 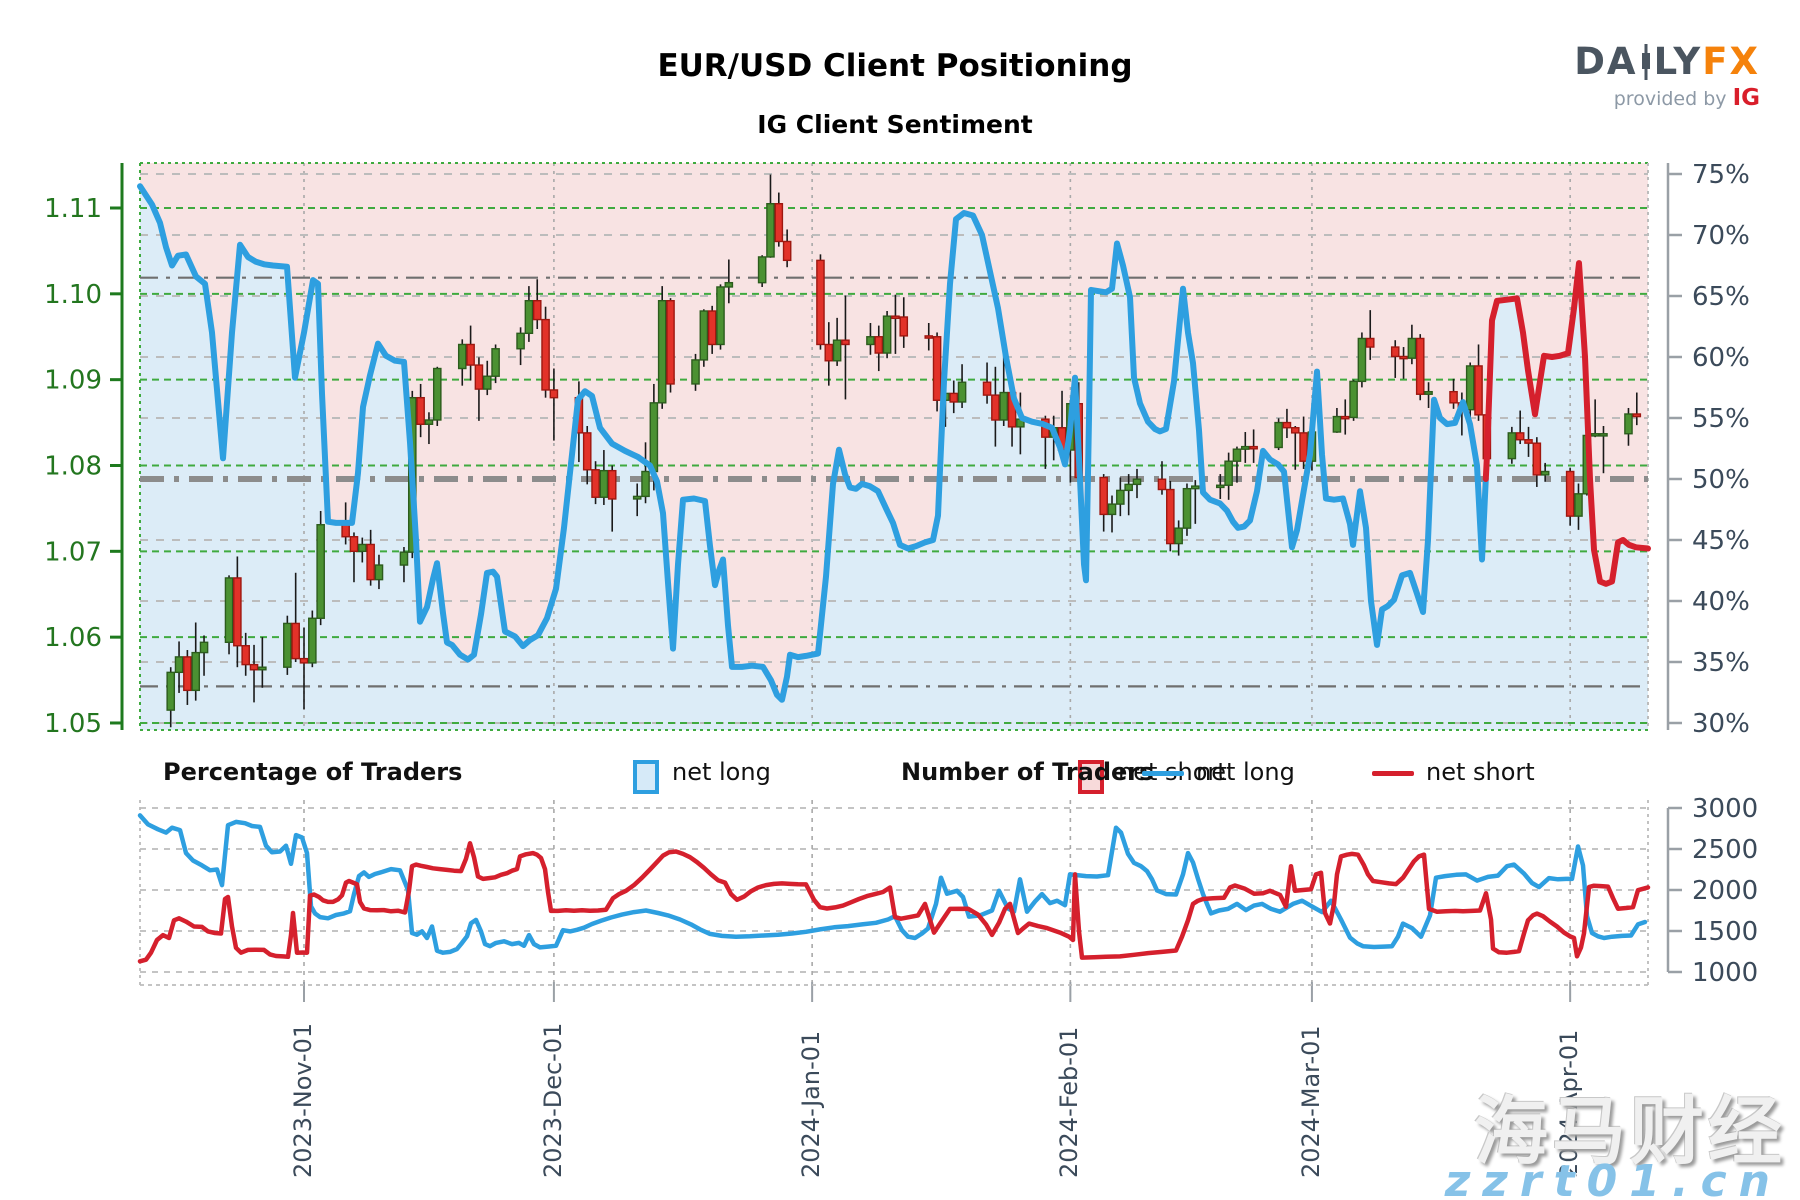 I want to click on right-axis-tick-label: 50%, so click(x=1721, y=480).